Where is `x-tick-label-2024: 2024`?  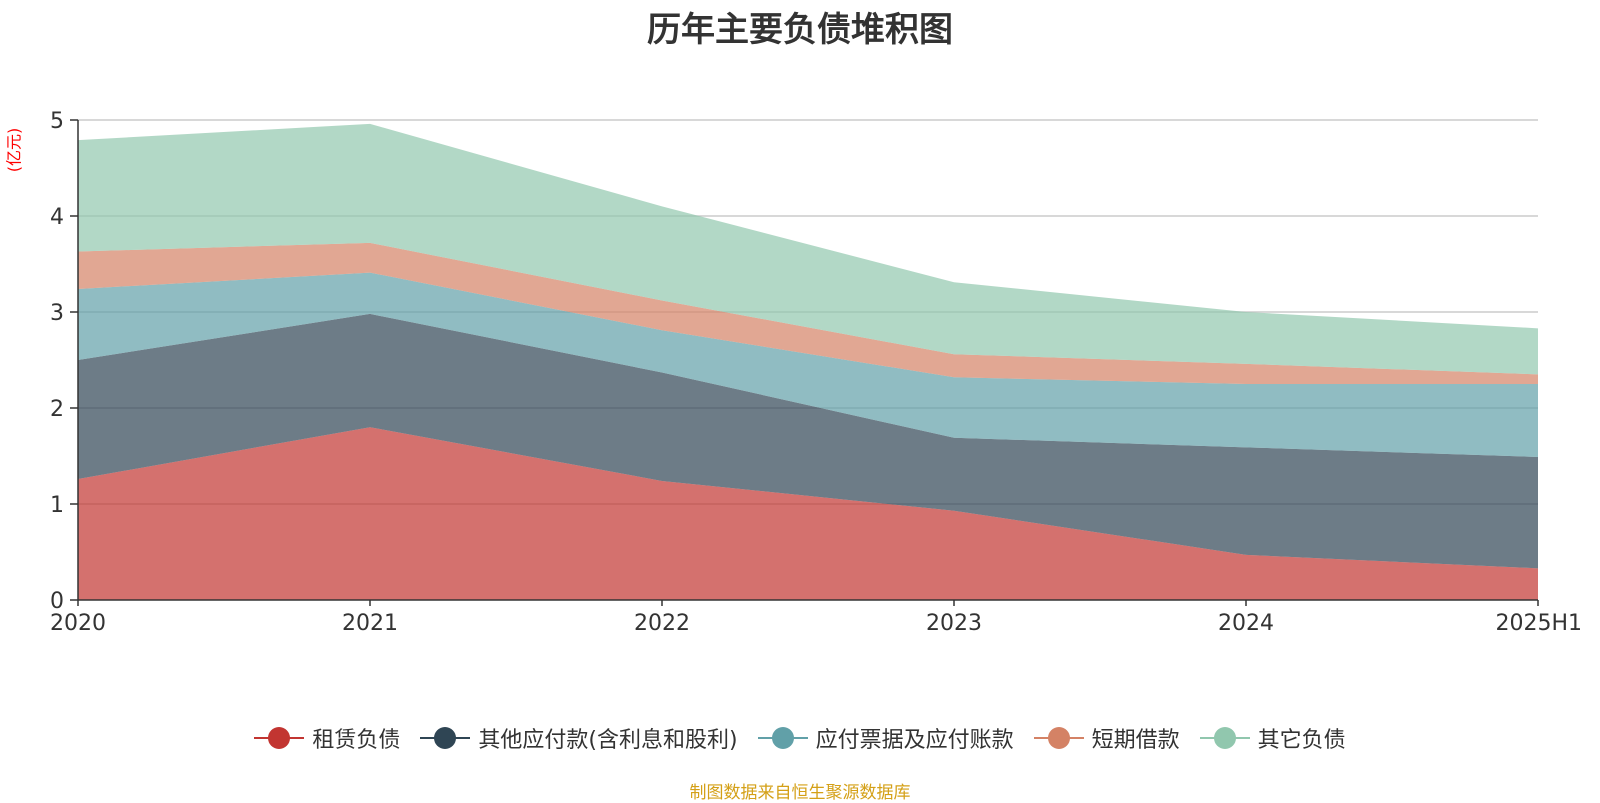 x-tick-label-2024: 2024 is located at coordinates (1246, 623).